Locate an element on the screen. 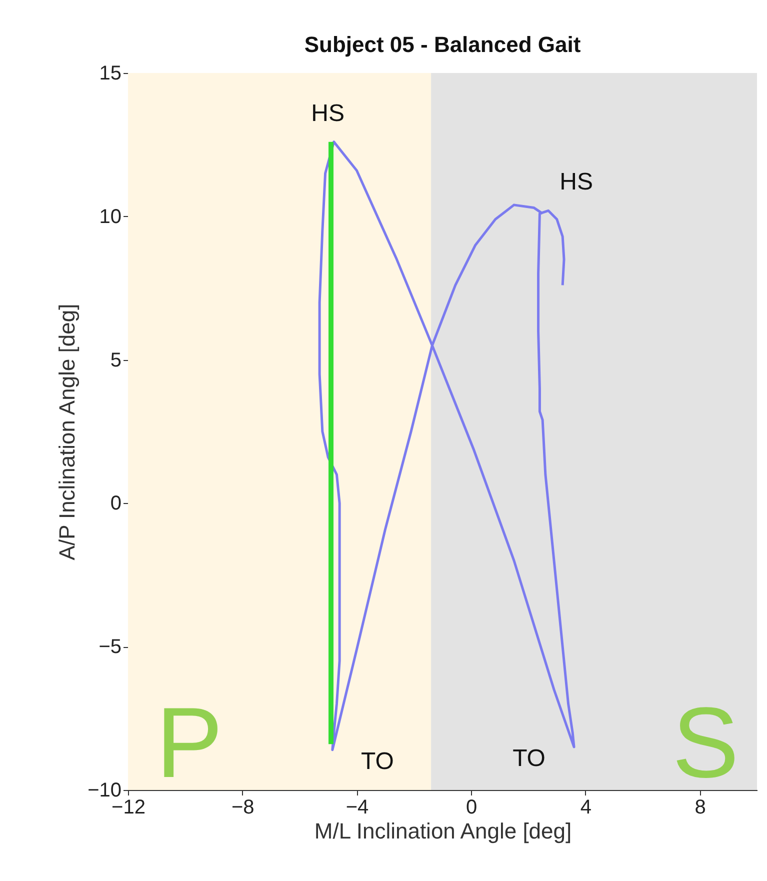 This screenshot has width=767, height=881. y-tick-label: 0 is located at coordinates (116, 503).